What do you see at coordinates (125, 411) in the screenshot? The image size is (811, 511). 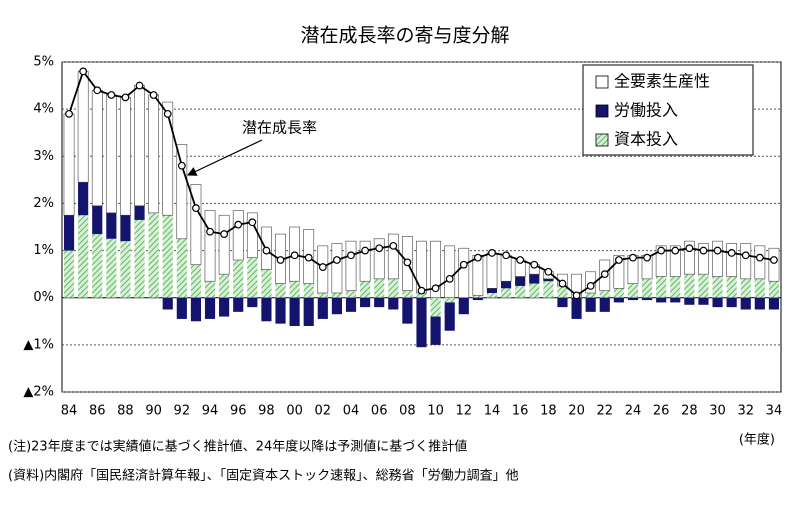 I see `x-tick-label: 88` at bounding box center [125, 411].